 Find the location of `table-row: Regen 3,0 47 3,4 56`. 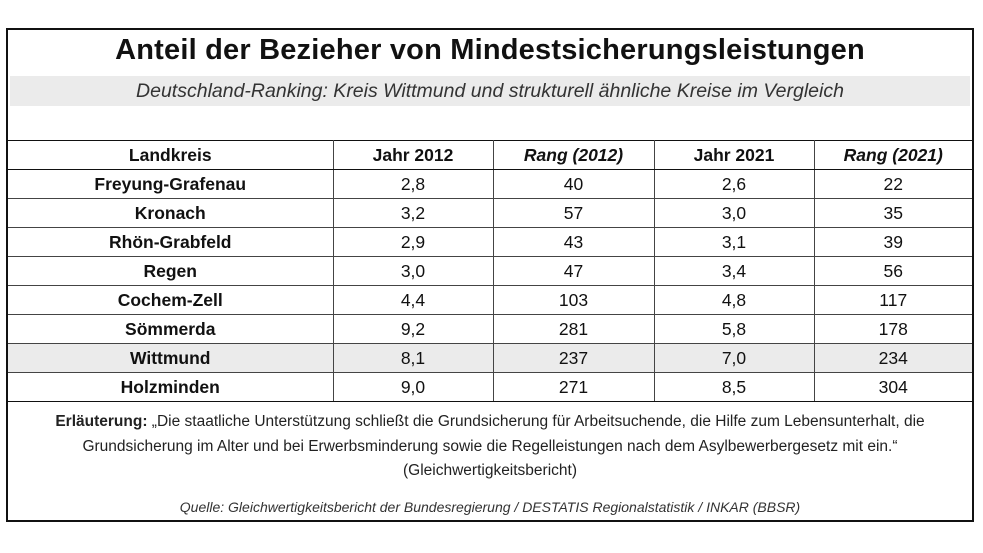

table-row: Regen 3,0 47 3,4 56 is located at coordinates (490, 271).